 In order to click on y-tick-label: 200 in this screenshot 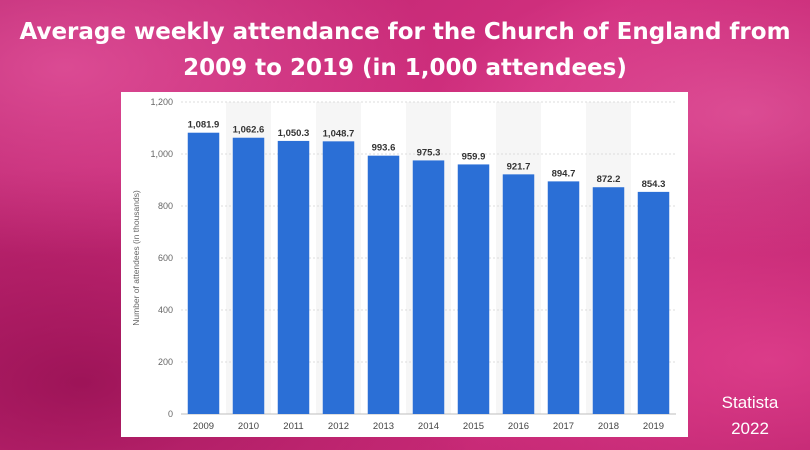, I will do `click(165, 362)`.